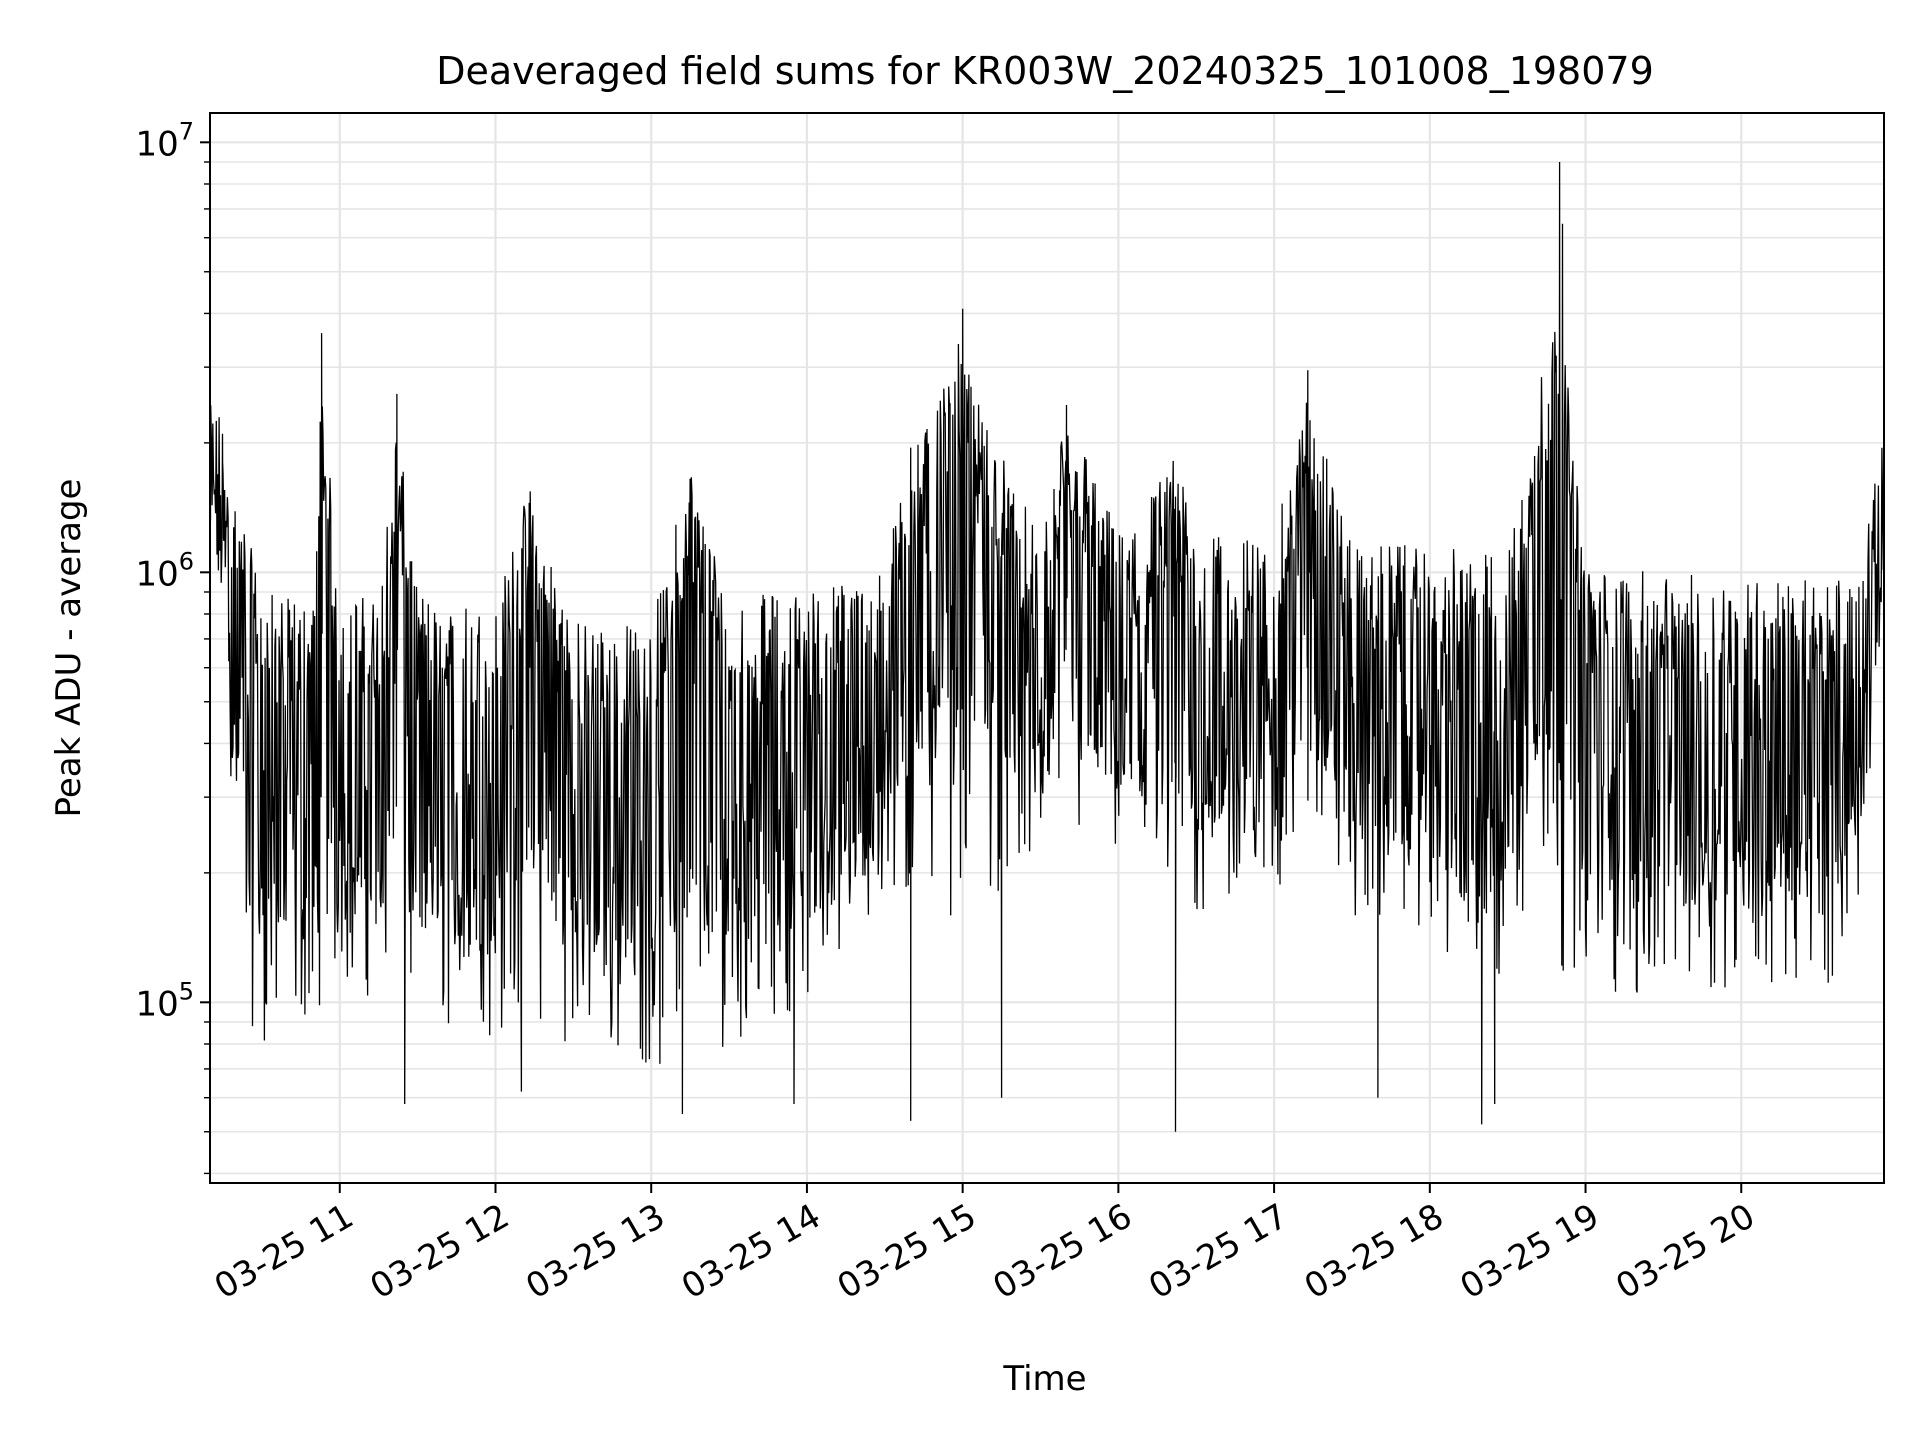 This screenshot has width=1920, height=1445. What do you see at coordinates (1044, 1379) in the screenshot?
I see `x-axis-label: Time` at bounding box center [1044, 1379].